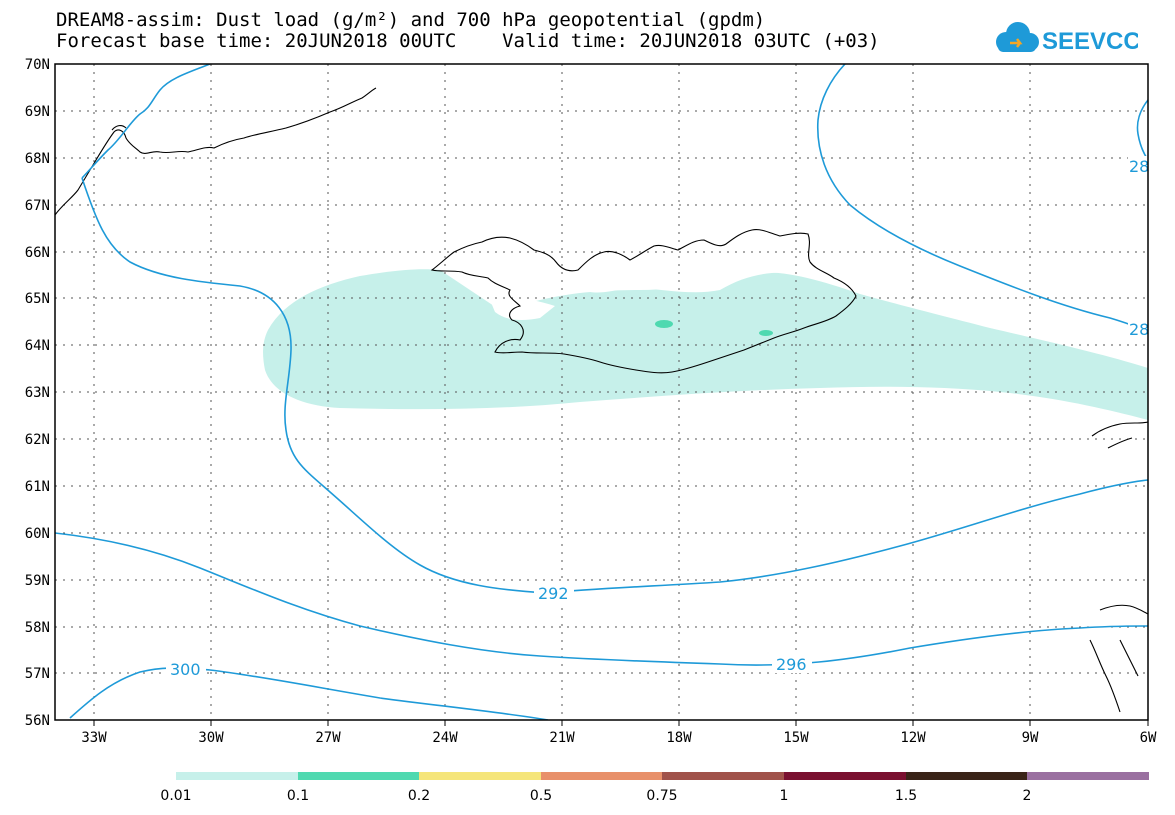  Describe the element at coordinates (562, 738) in the screenshot. I see `lon-label: 21W` at that location.